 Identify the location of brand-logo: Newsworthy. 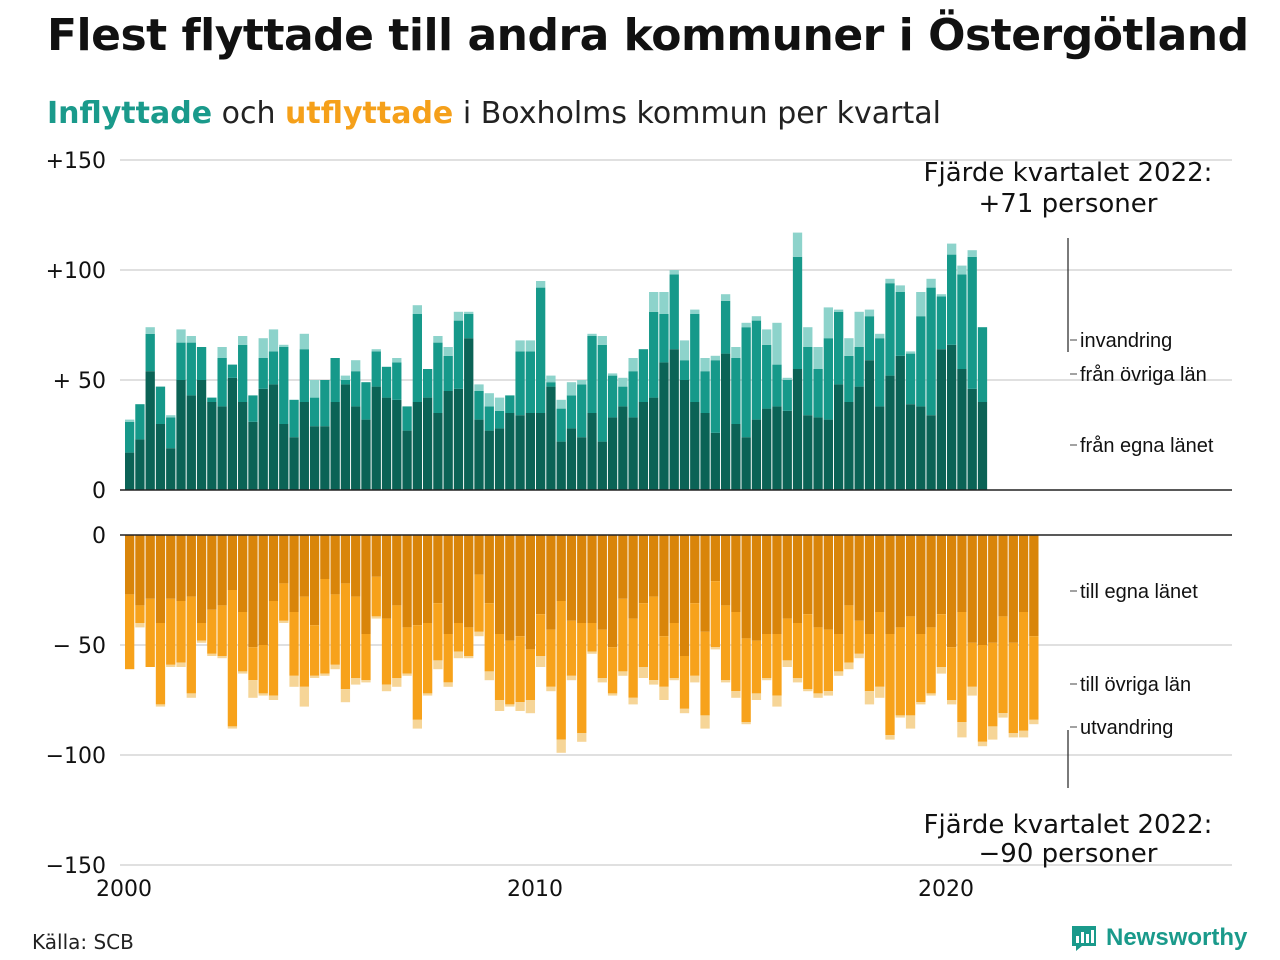
(1158, 938).